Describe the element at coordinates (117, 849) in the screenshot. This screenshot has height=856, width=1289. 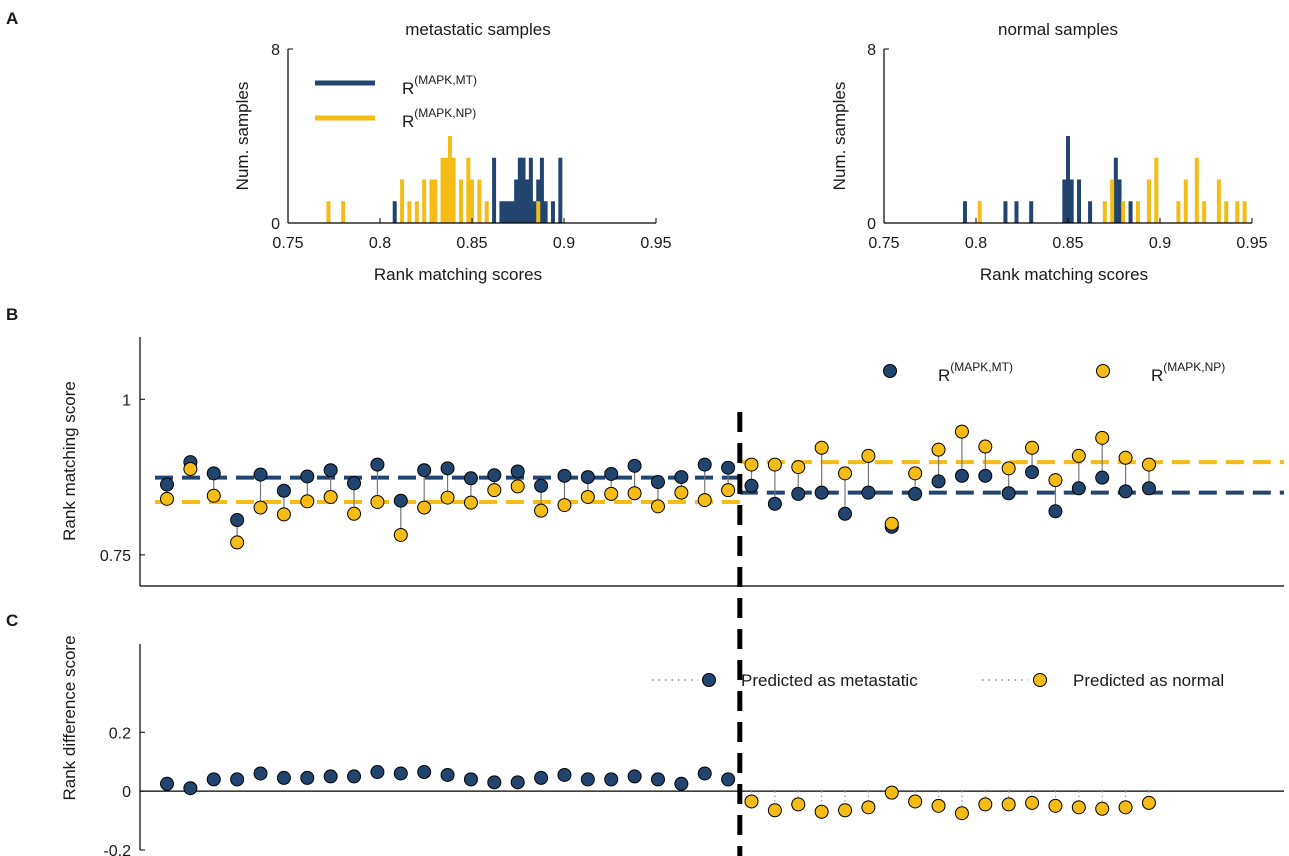
I see `rank-difference-y-tick-label: -0.2` at that location.